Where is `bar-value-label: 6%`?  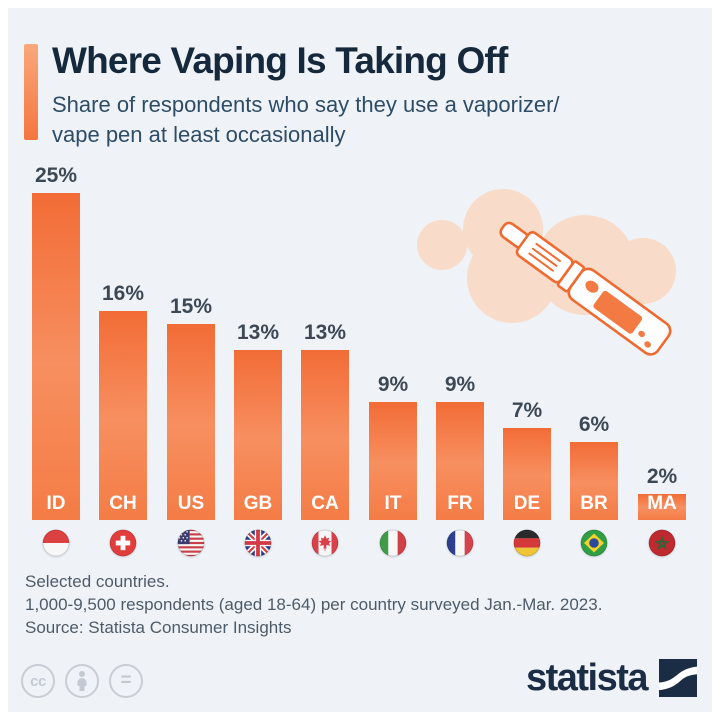 bar-value-label: 6% is located at coordinates (594, 424).